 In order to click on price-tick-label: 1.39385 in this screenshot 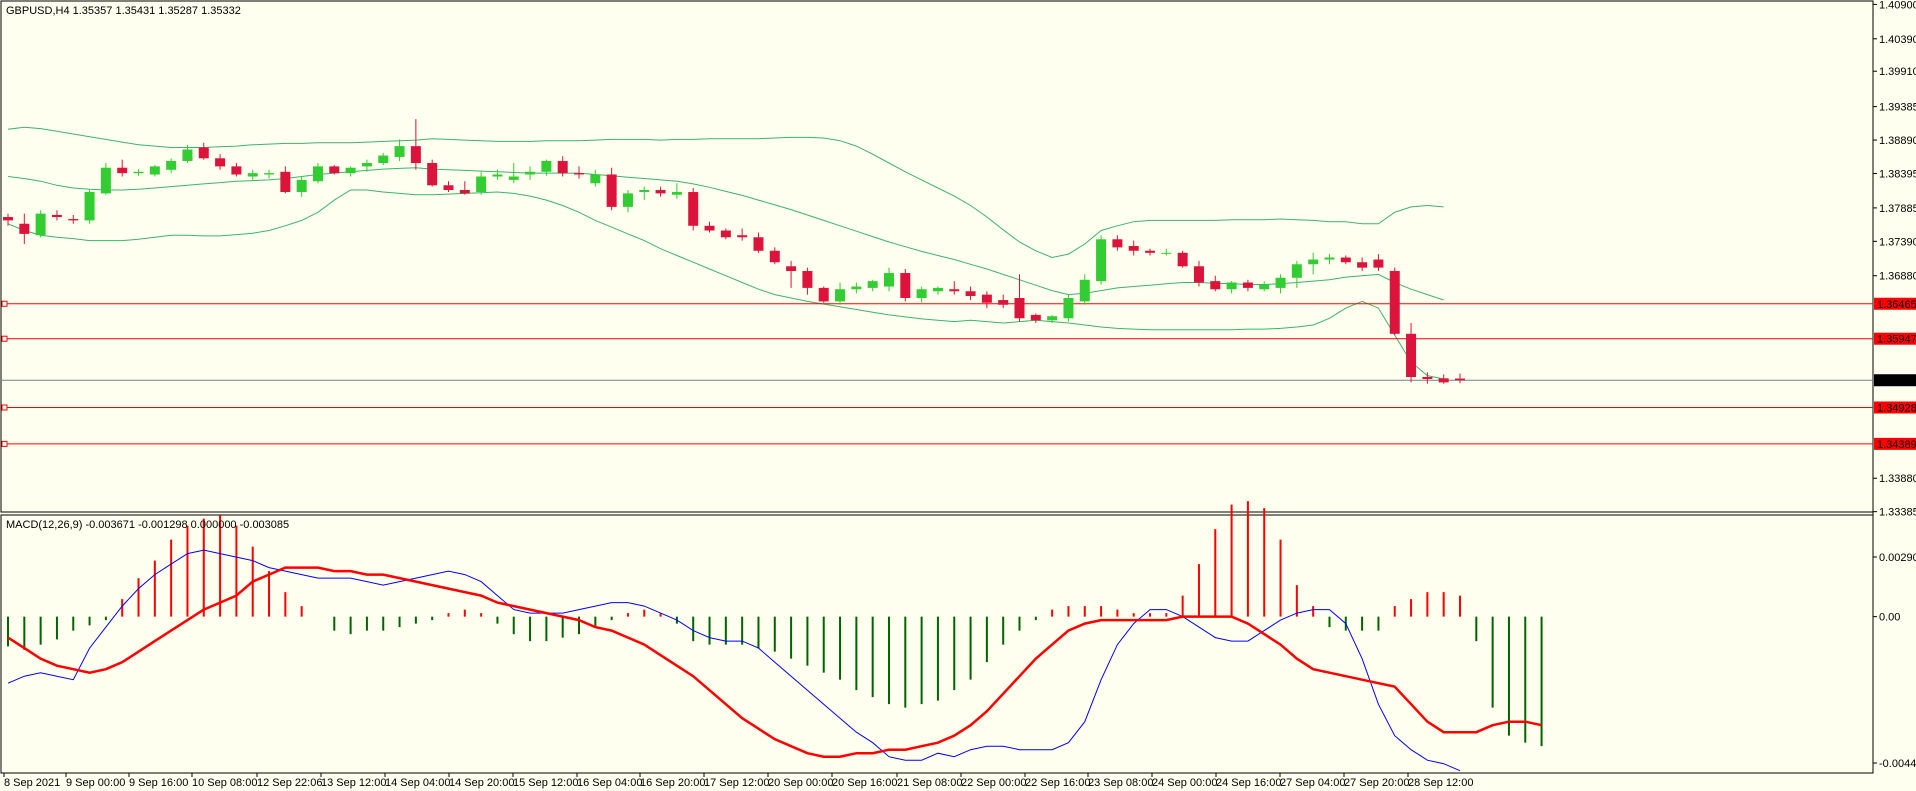, I will do `click(1897, 108)`.